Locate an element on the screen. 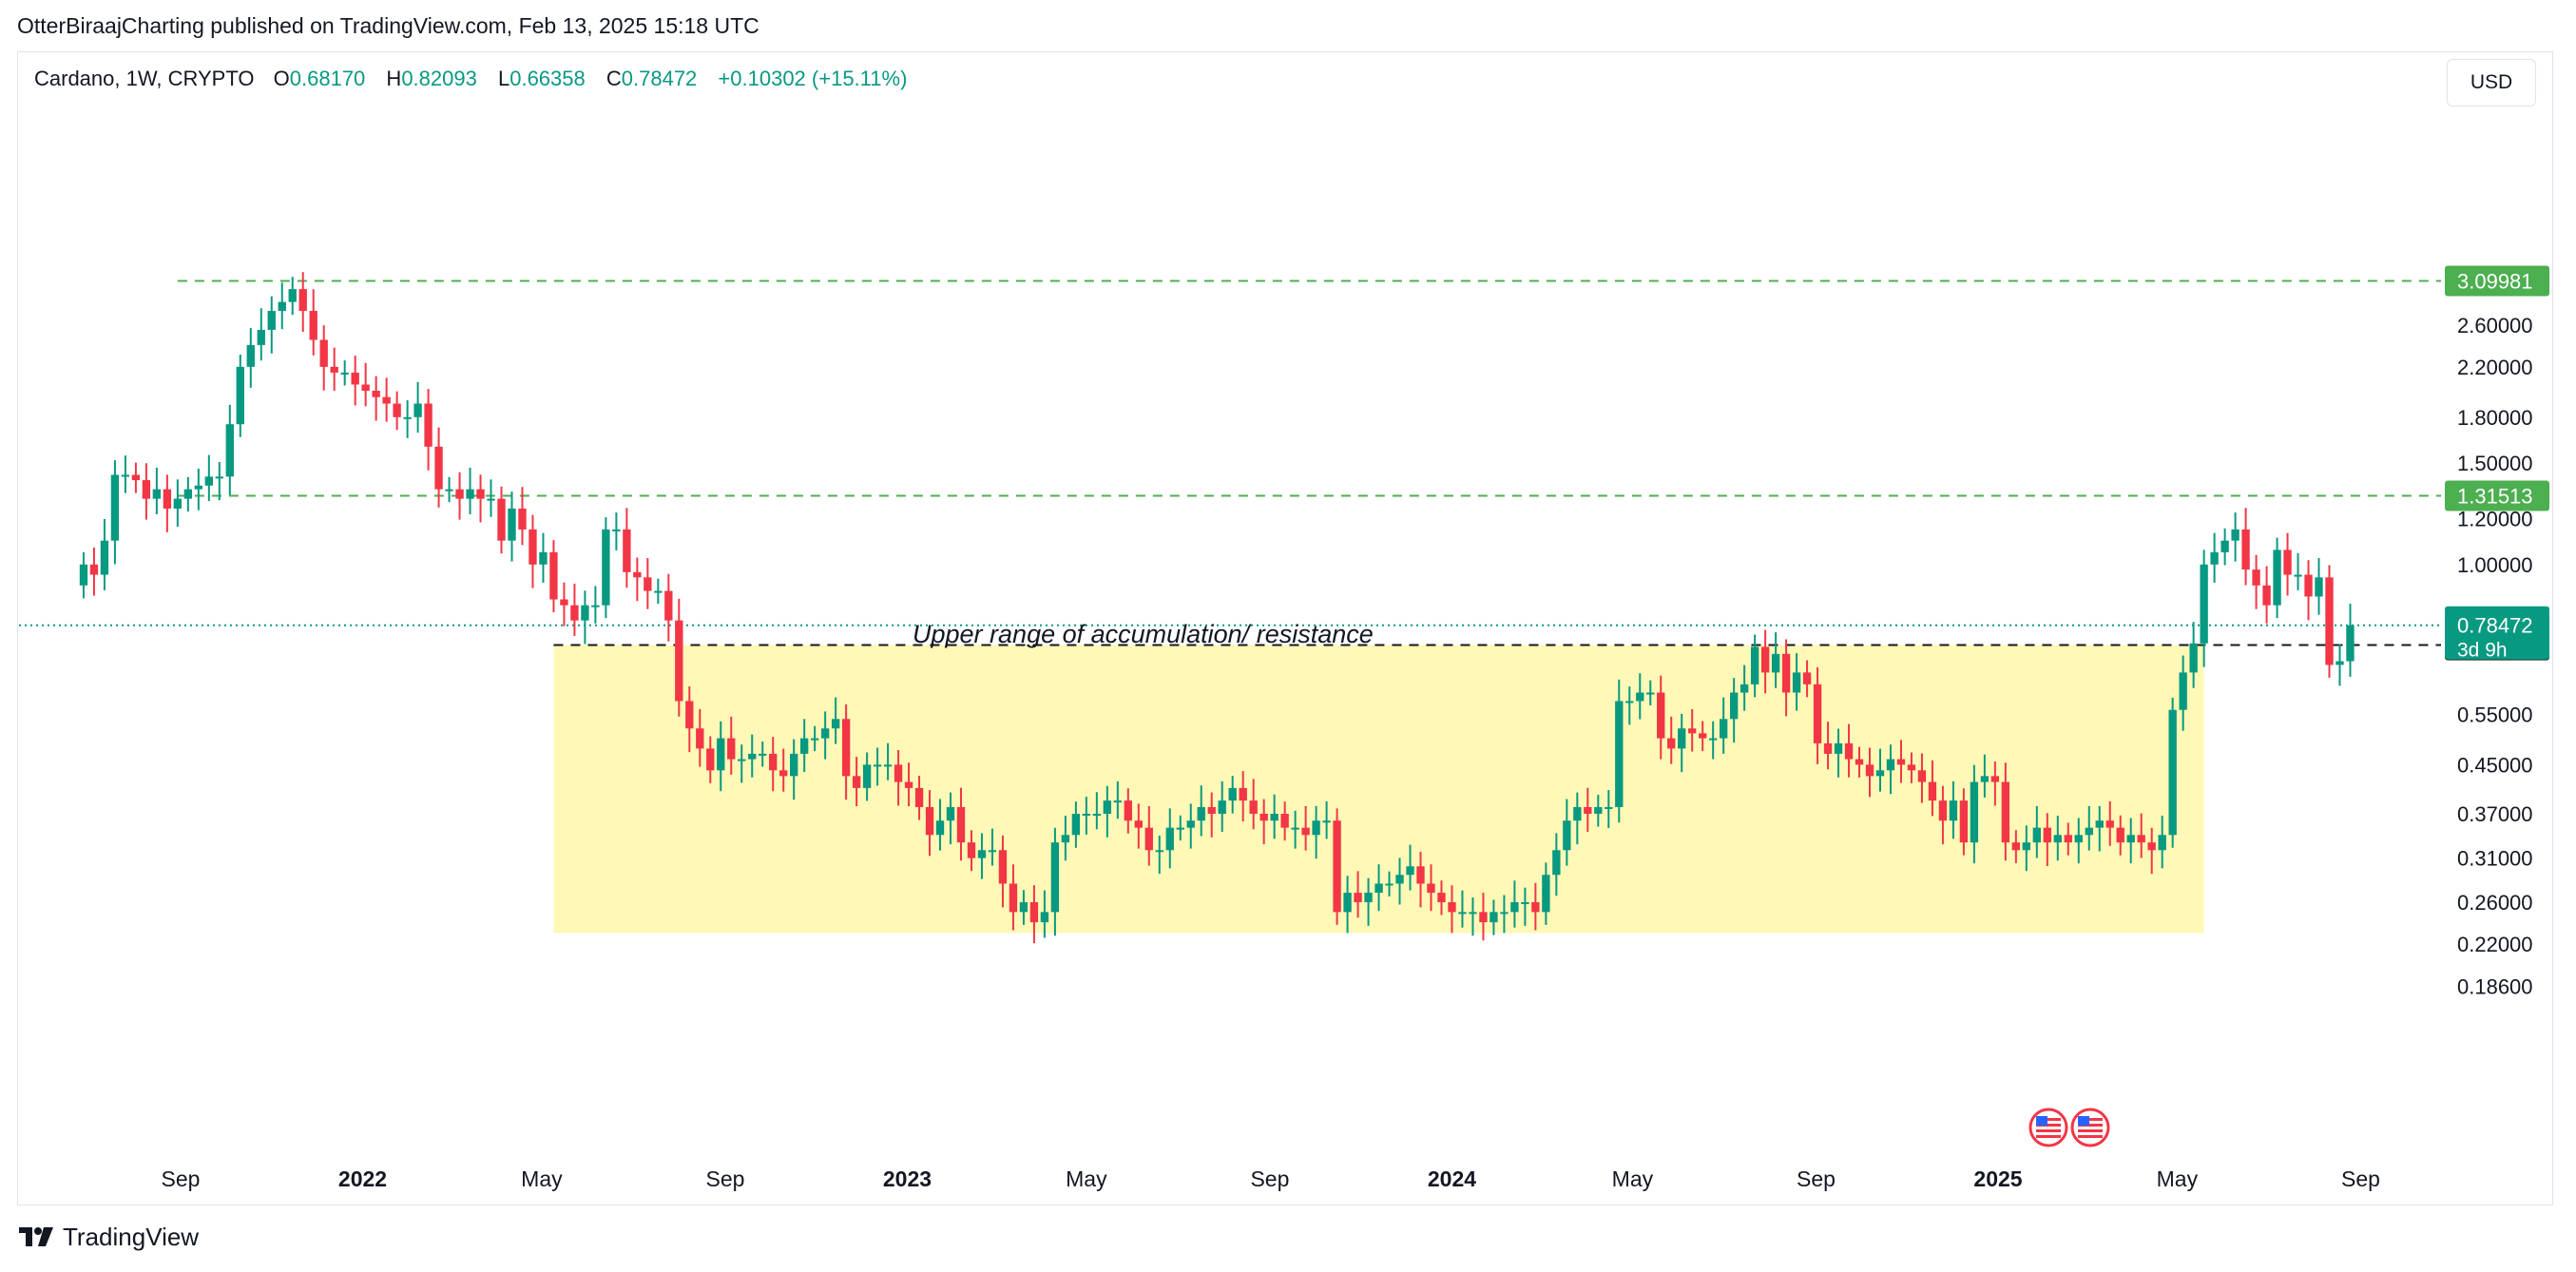 The image size is (2576, 1272). y-tick-label: 1.20000 is located at coordinates (2495, 519).